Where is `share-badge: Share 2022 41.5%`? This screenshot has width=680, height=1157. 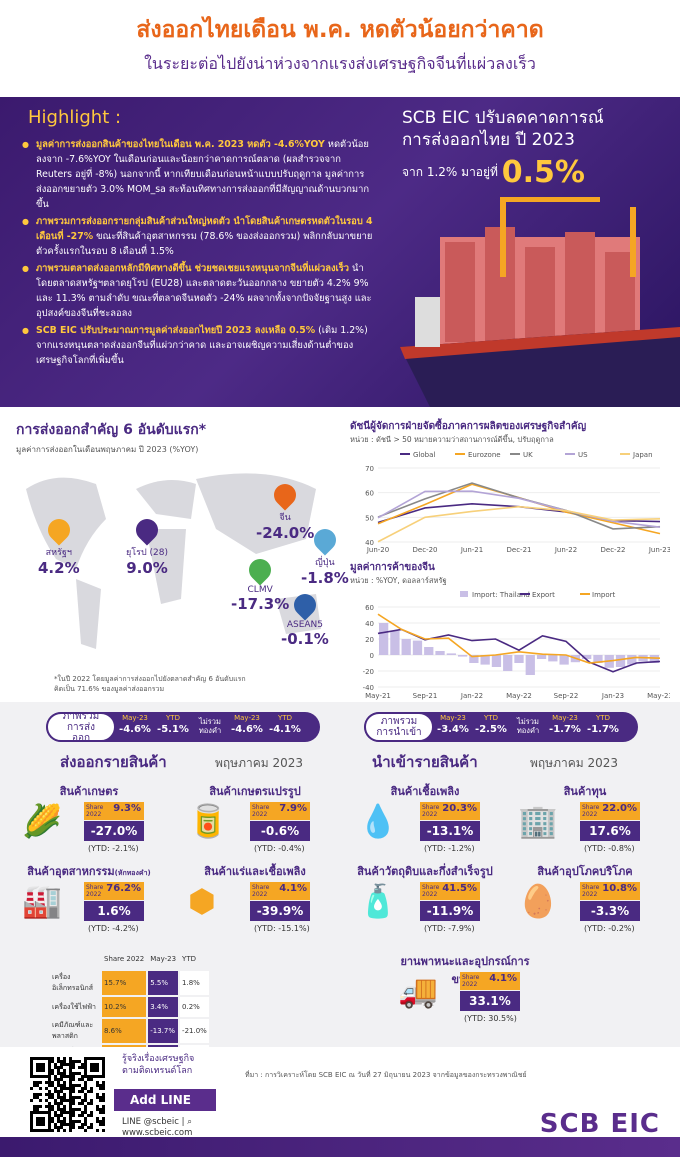 share-badge: Share 2022 41.5% is located at coordinates (450, 891).